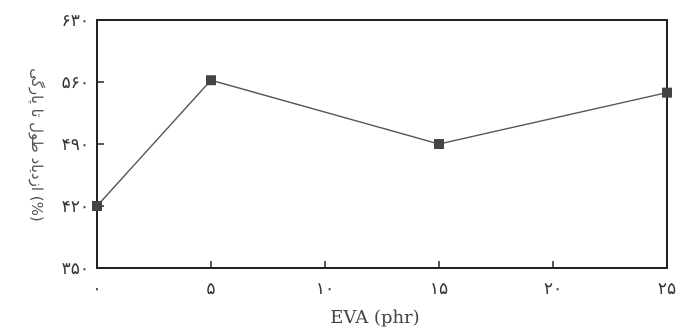 The height and width of the screenshot is (327, 676). Describe the element at coordinates (75, 145) in the screenshot. I see `y-tick-label: ۴۹۰` at that location.